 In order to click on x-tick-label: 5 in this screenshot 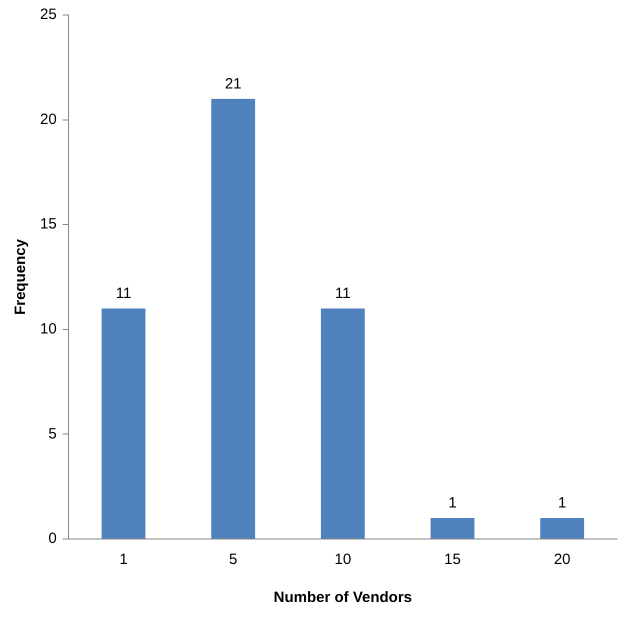, I will do `click(233, 559)`.